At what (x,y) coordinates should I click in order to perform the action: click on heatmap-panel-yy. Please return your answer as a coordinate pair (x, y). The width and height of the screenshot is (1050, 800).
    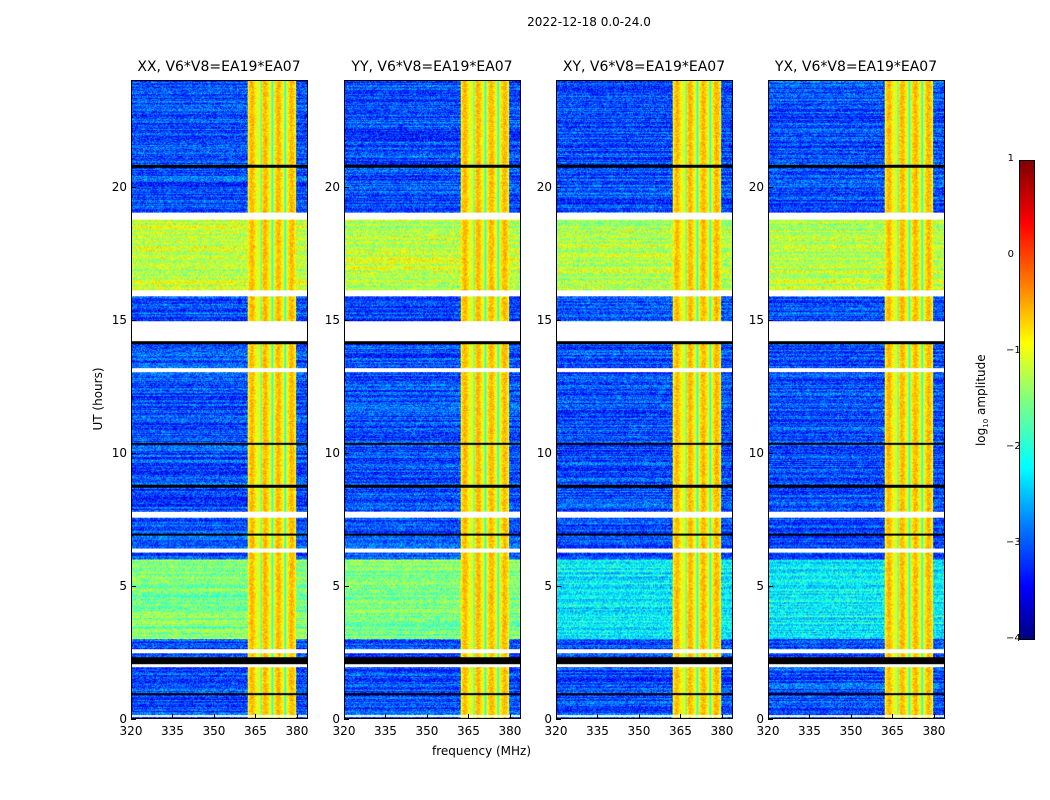
    Looking at the image, I should click on (432, 399).